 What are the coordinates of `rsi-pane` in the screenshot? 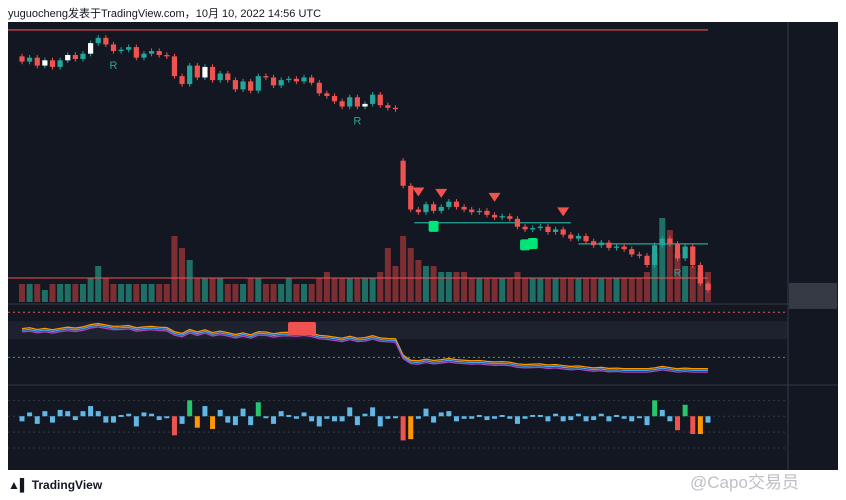 It's located at (398, 342).